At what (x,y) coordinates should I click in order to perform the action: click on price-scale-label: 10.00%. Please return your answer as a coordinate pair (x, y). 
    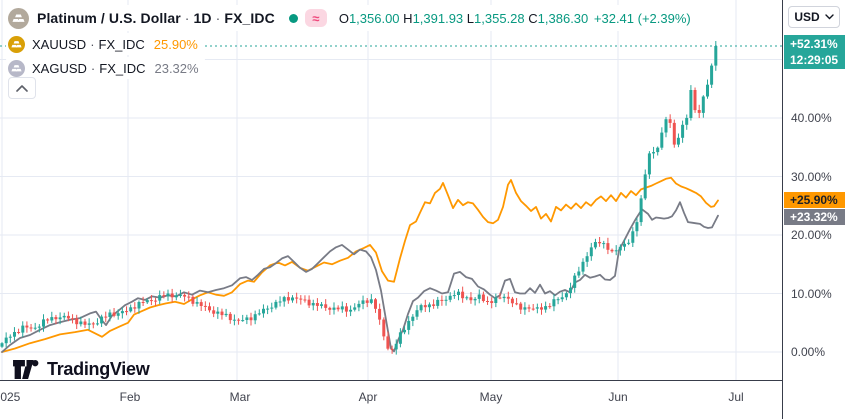
    Looking at the image, I should click on (811, 293).